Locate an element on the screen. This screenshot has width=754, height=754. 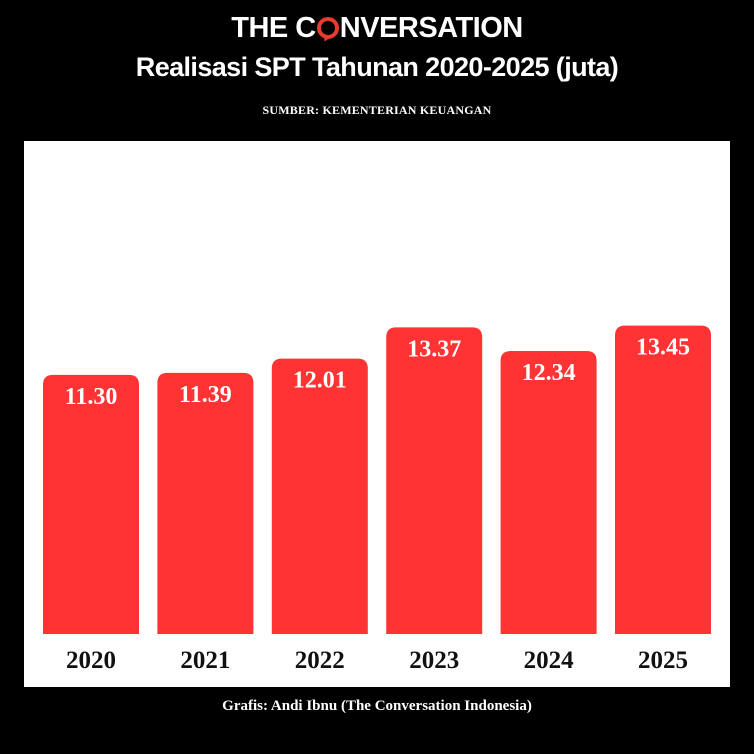
value-label-2025: 13.45 is located at coordinates (663, 348).